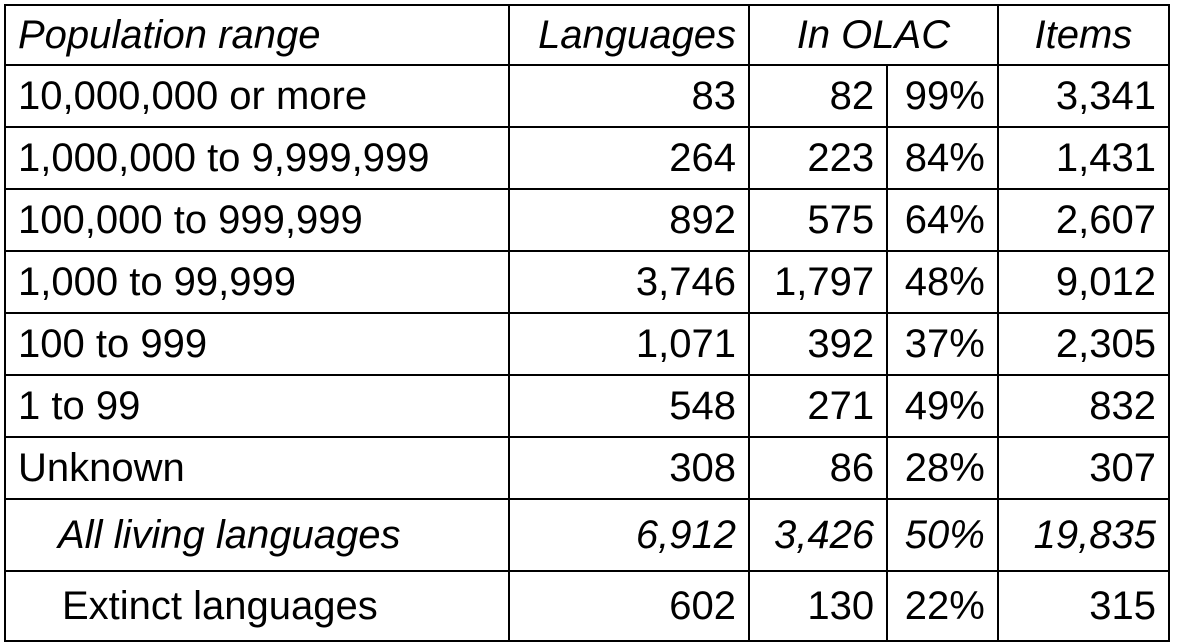  Describe the element at coordinates (257, 535) in the screenshot. I see `total-range: All living languages` at that location.